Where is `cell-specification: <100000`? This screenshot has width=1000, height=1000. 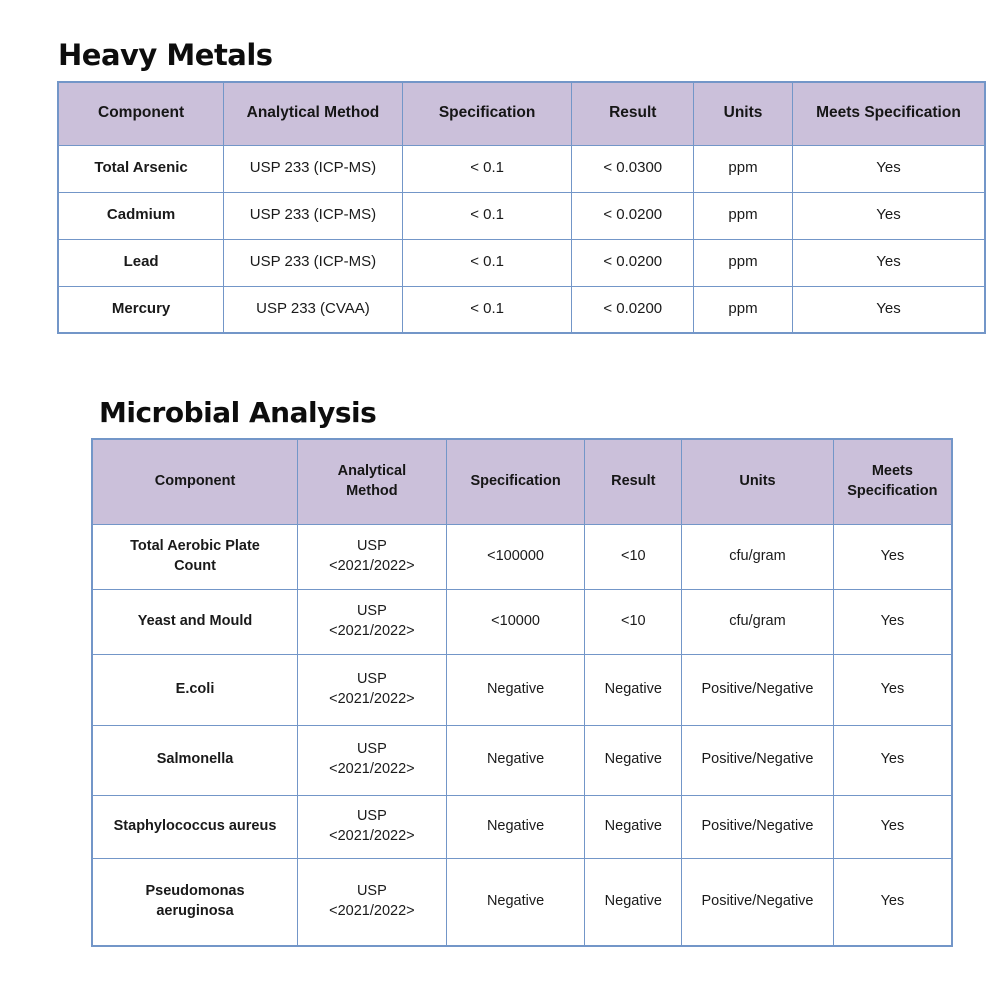
cell-specification: <100000 is located at coordinates (515, 556).